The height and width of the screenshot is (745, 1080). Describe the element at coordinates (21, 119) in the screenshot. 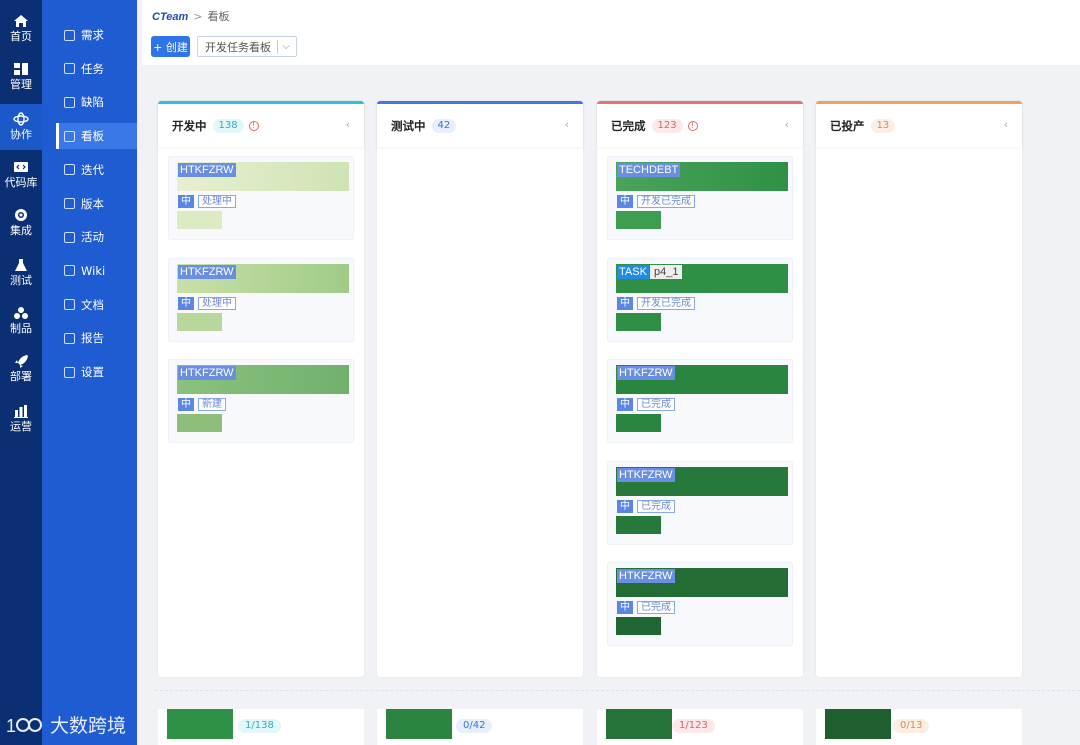

I see `collab-icon` at that location.